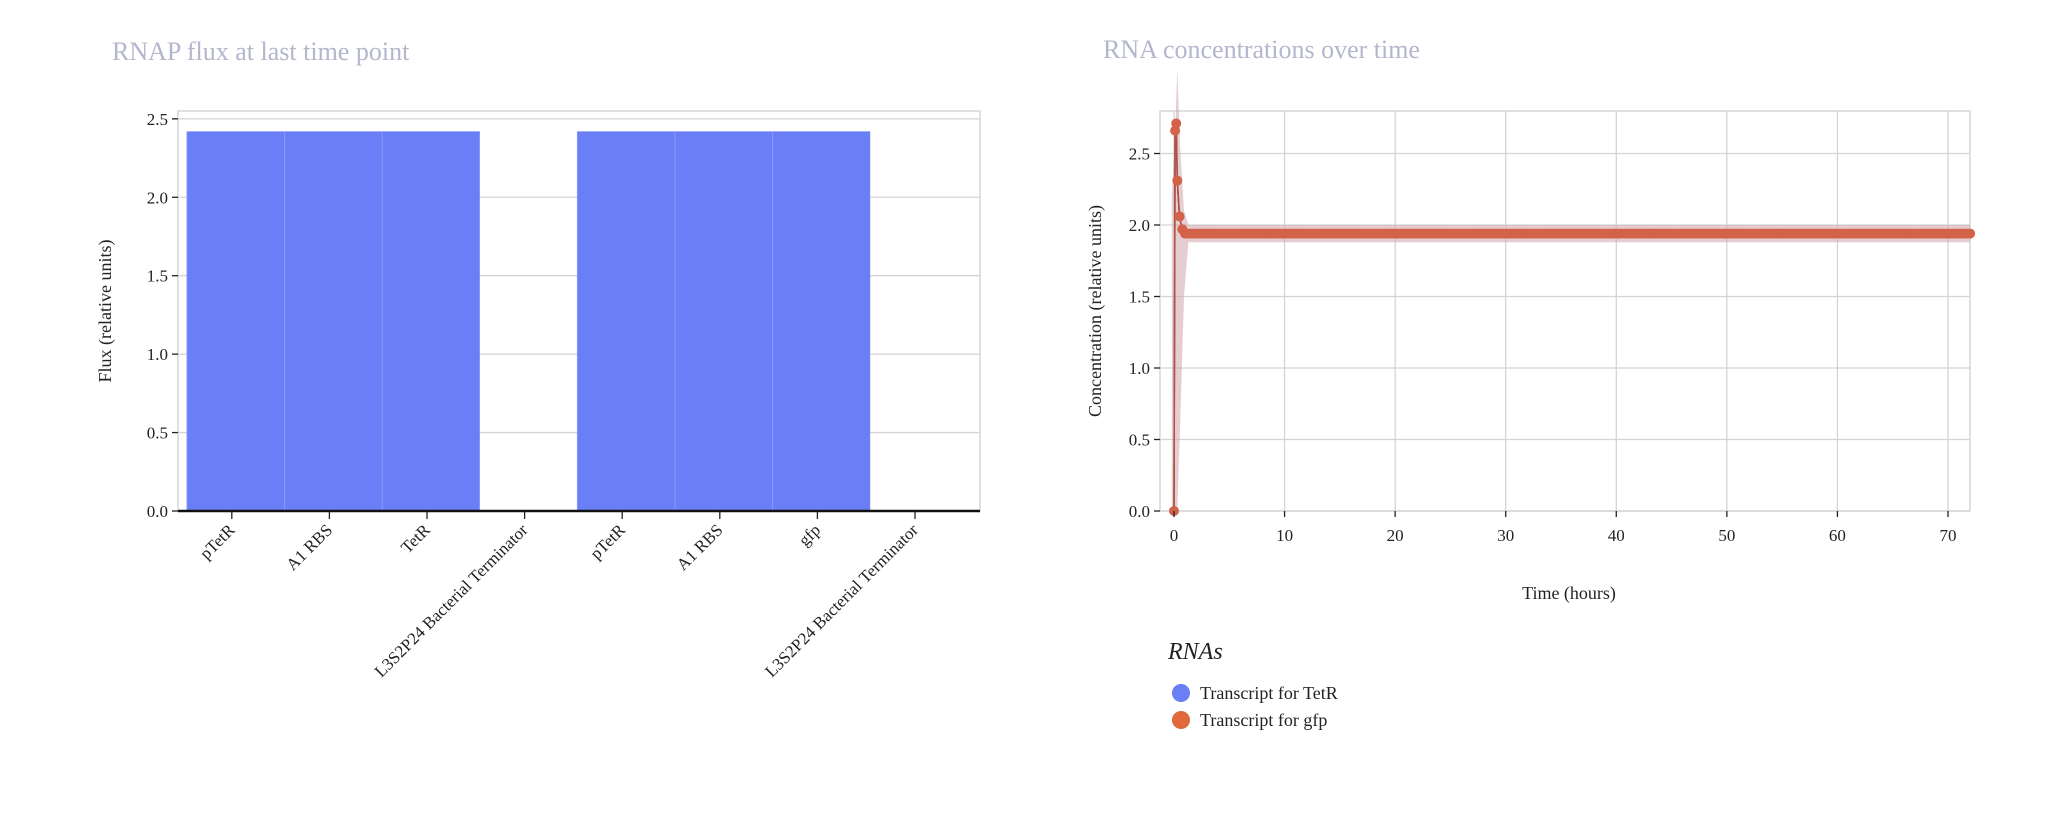 The image size is (2067, 813). I want to click on line-y-axis-title: Concentration (relative units), so click(1095, 311).